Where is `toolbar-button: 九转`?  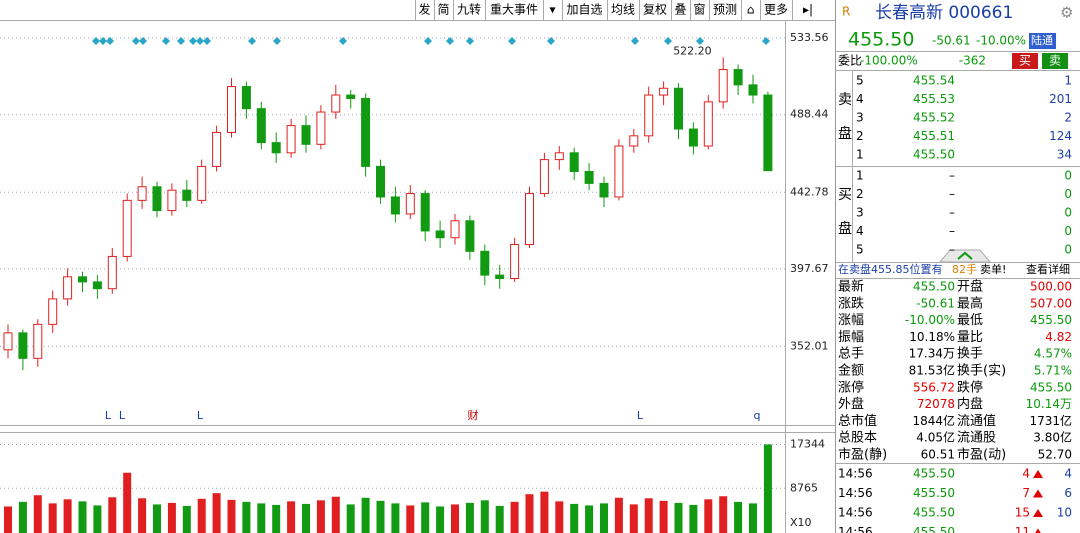
toolbar-button: 九转 is located at coordinates (469, 9).